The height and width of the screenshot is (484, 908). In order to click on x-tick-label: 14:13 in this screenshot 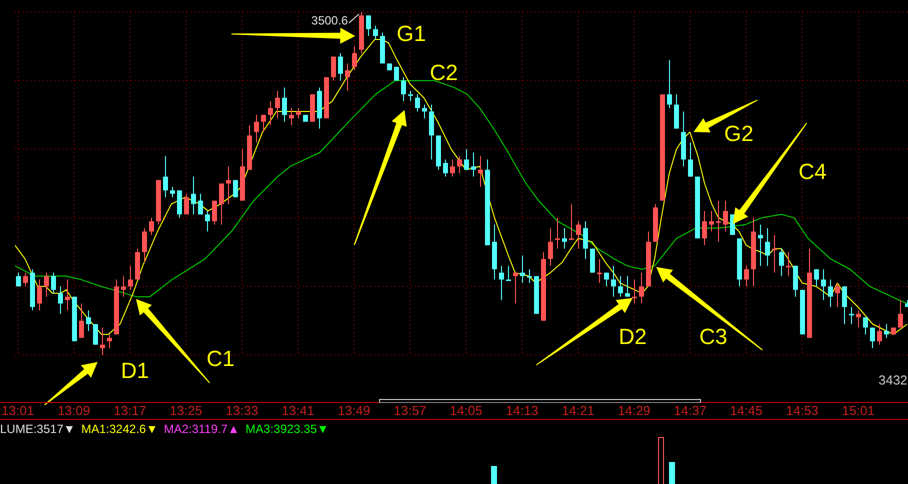, I will do `click(522, 410)`.